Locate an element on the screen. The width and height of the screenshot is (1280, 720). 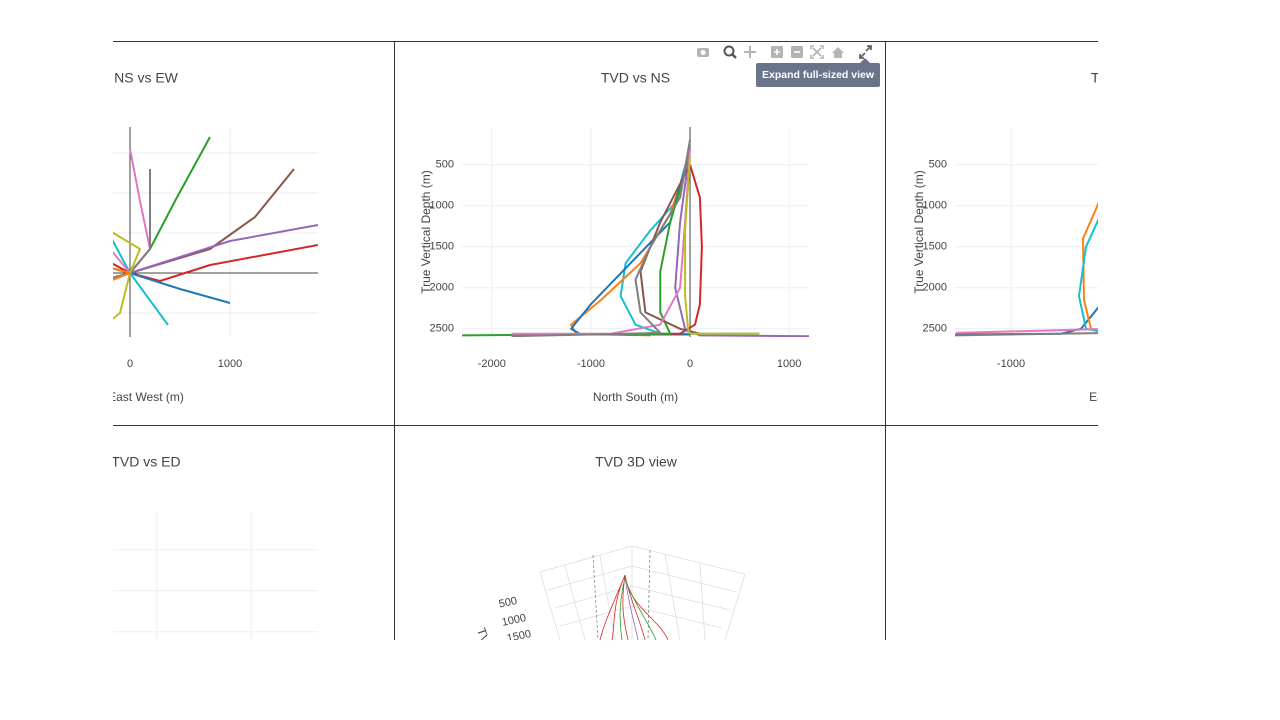
tooltip-arrow is located at coordinates (865, 60).